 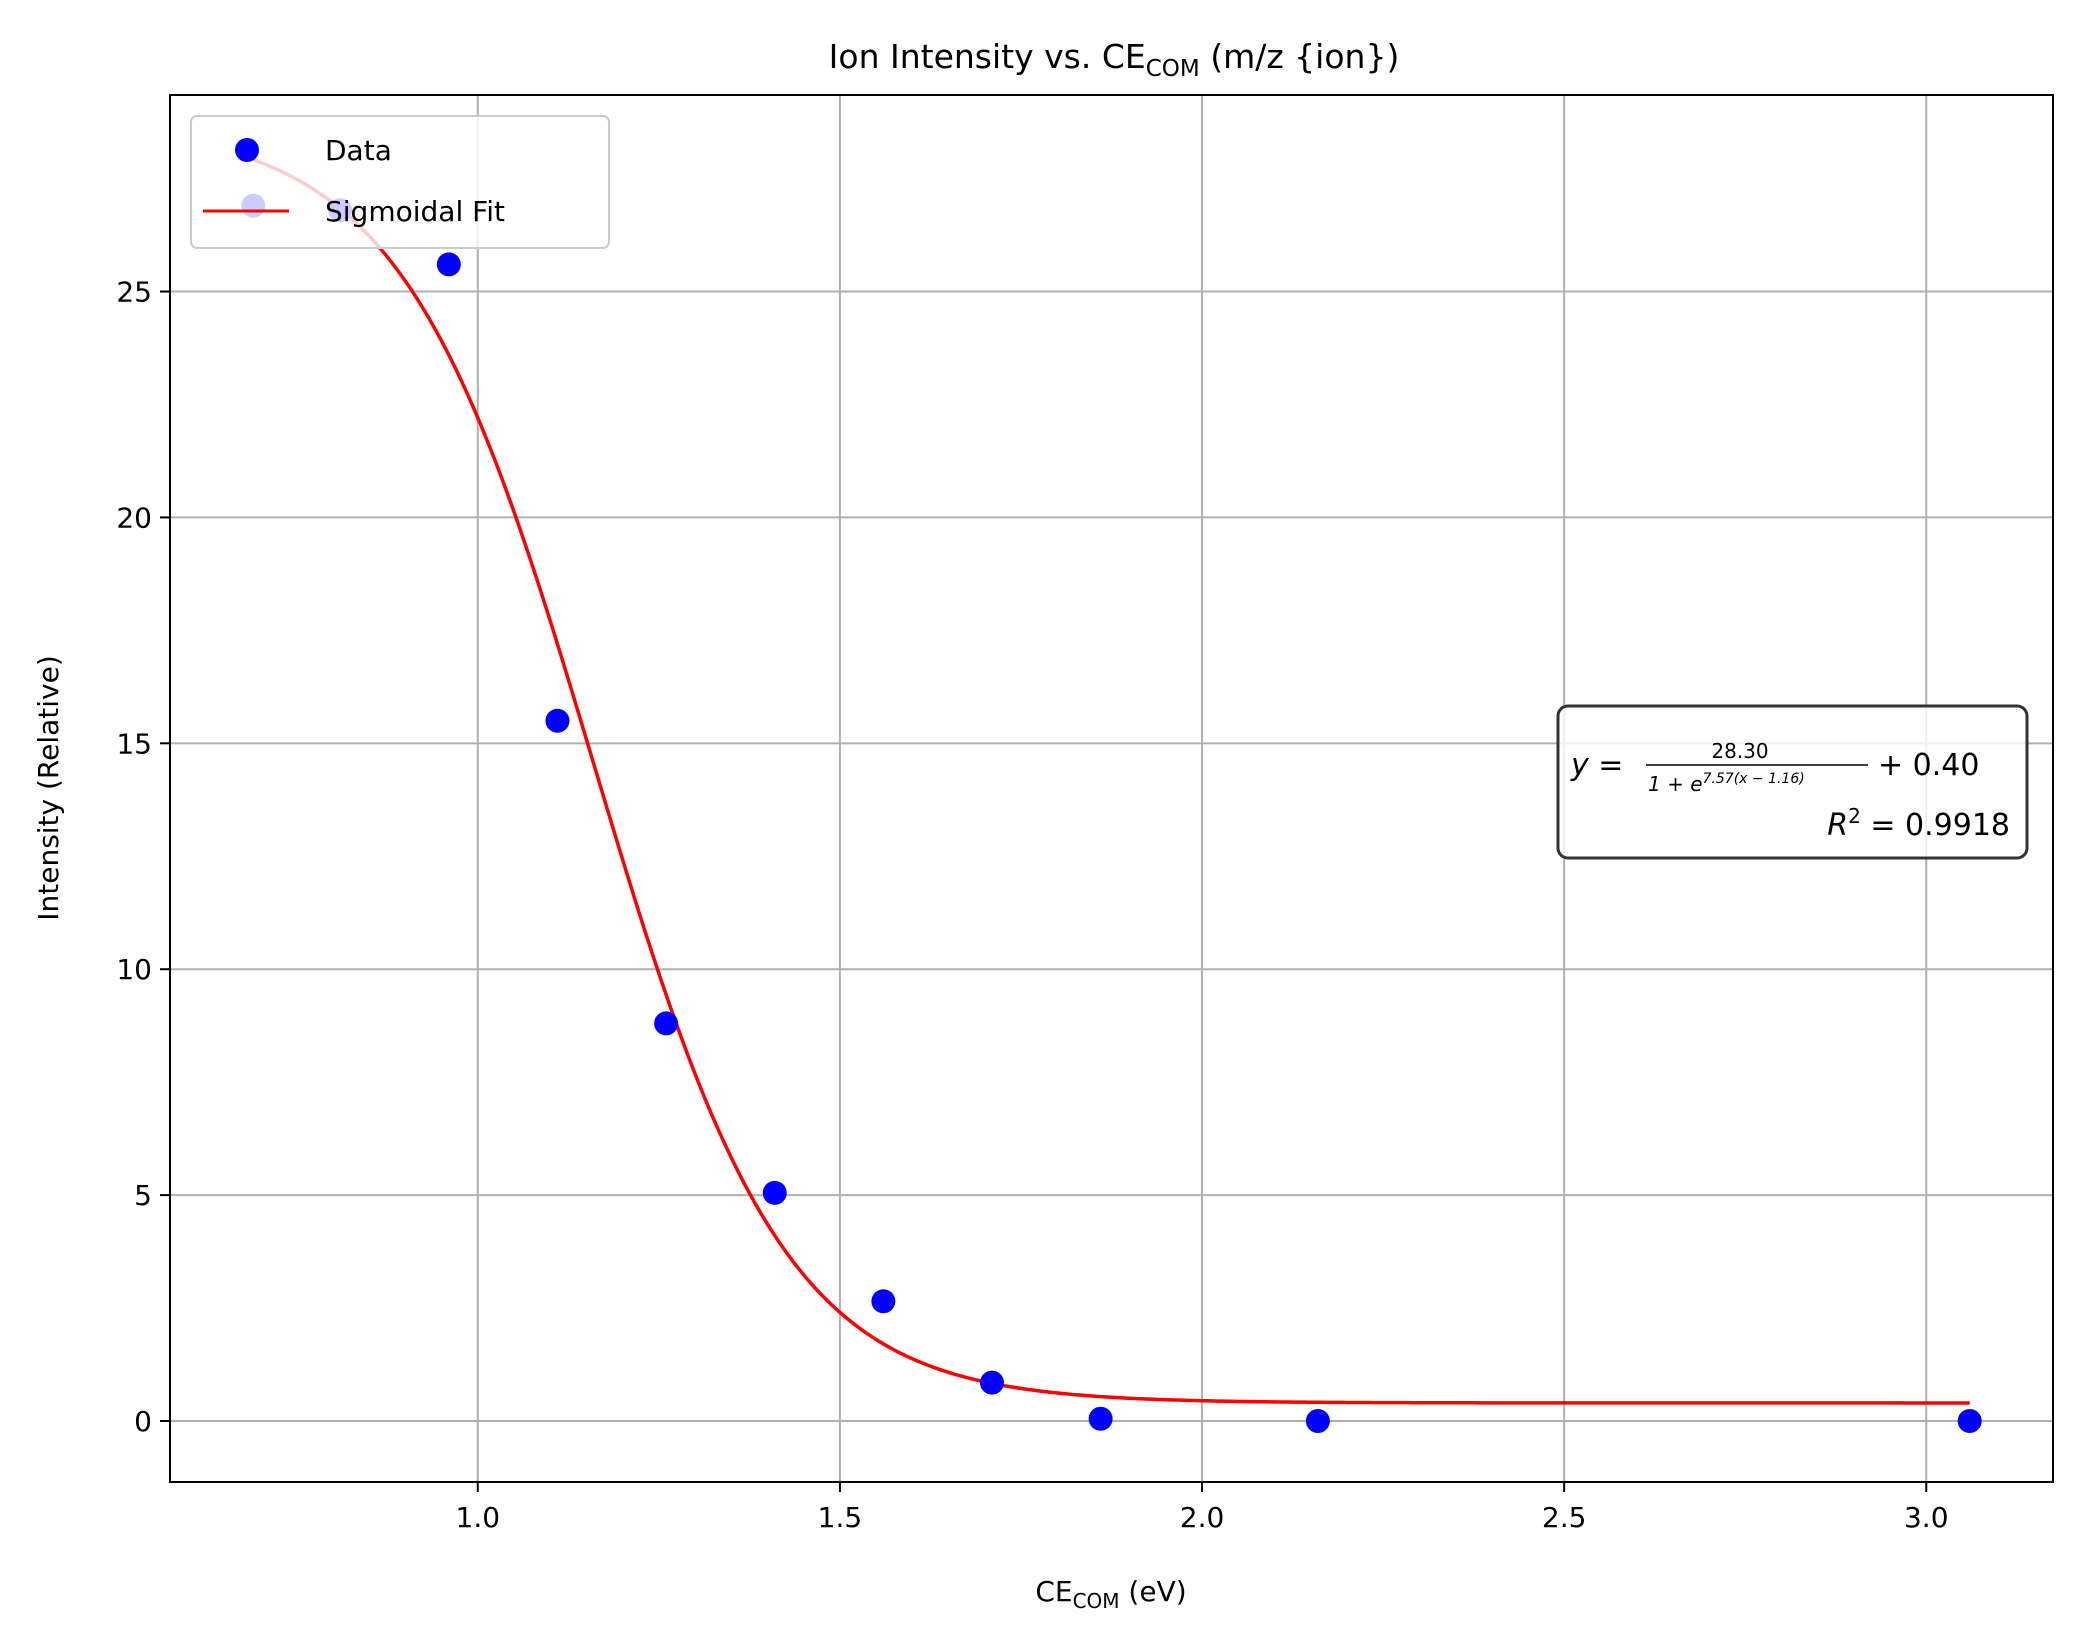 I want to click on equation-numerator: 28.30, so click(x=1739, y=751).